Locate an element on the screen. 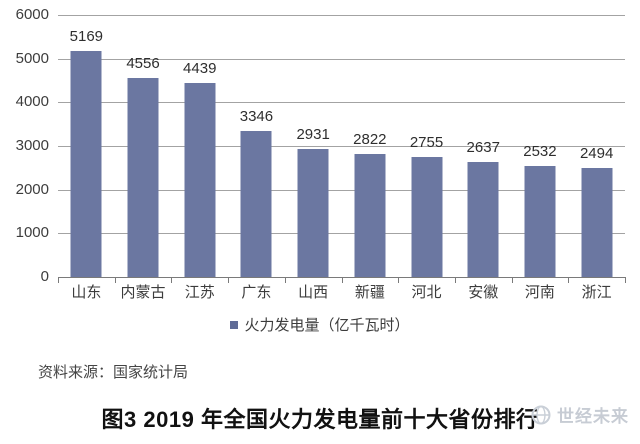 The width and height of the screenshot is (640, 444). y-tick-label: 6000 is located at coordinates (32, 14).